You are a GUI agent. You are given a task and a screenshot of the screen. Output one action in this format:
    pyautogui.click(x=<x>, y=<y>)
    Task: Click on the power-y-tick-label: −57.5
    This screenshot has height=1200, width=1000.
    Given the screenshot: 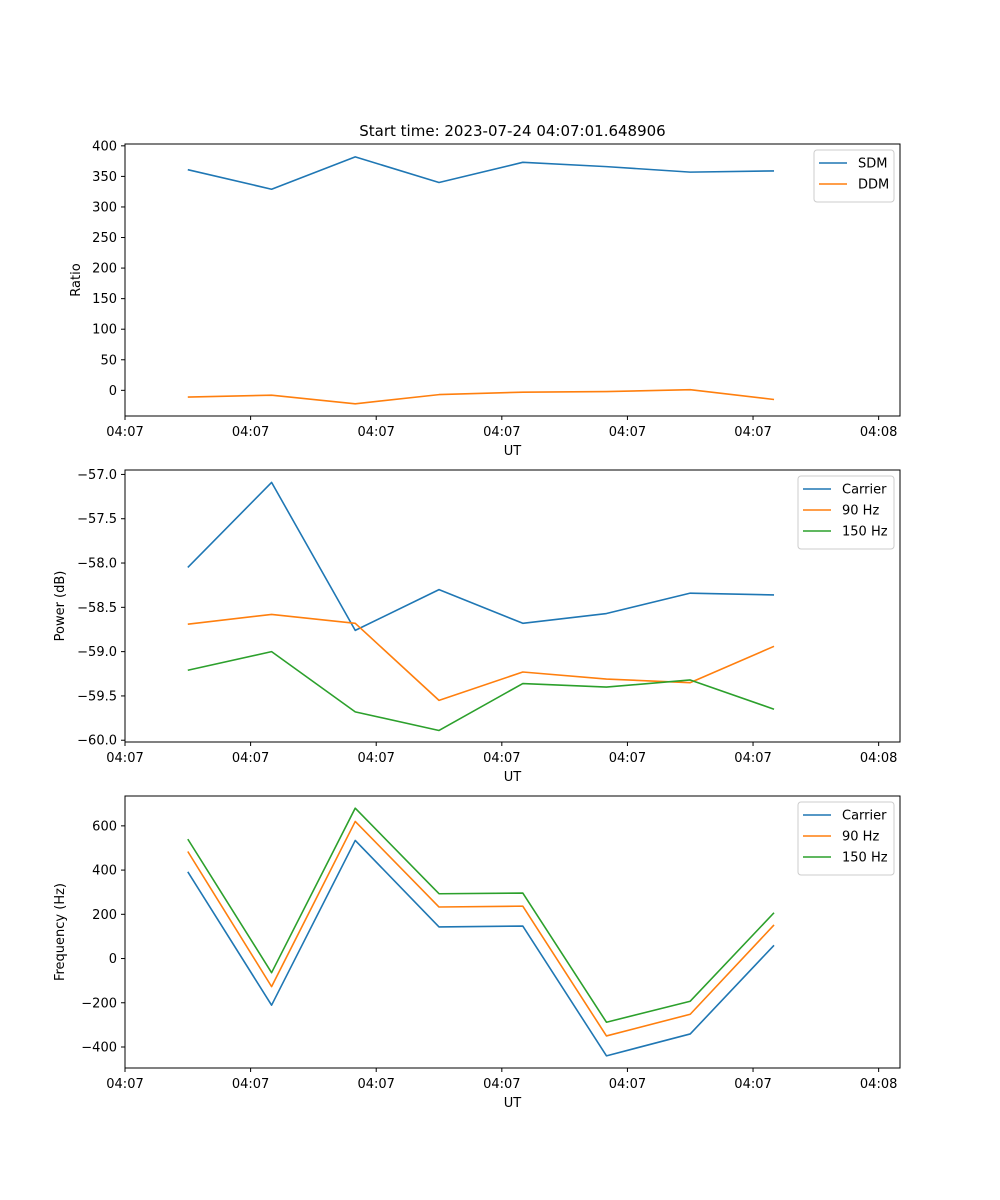 What is the action you would take?
    pyautogui.click(x=97, y=519)
    